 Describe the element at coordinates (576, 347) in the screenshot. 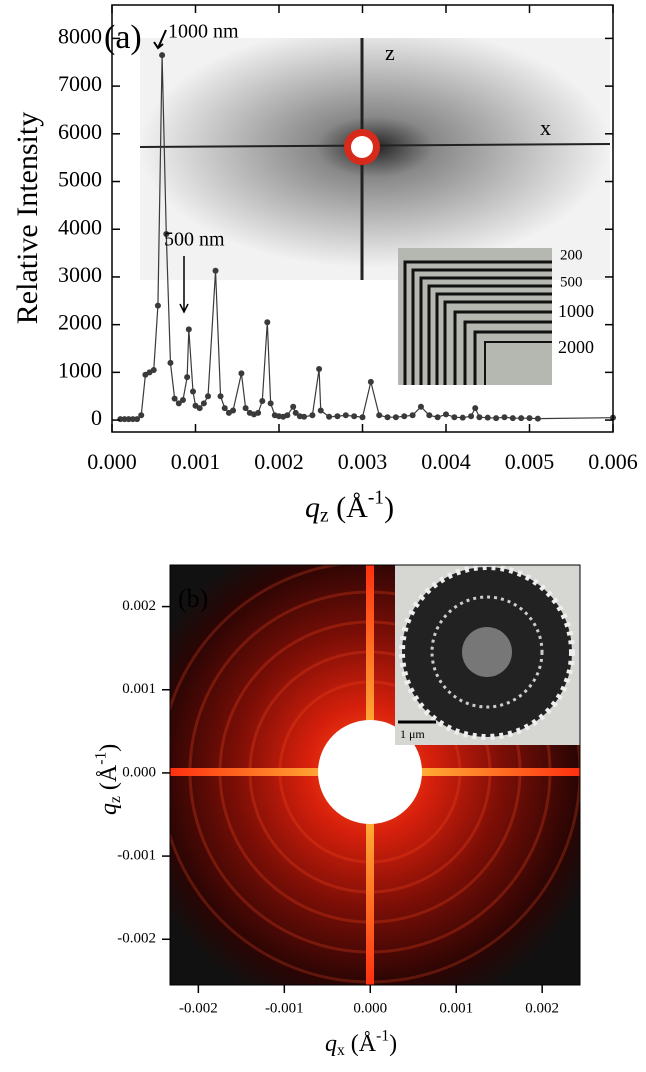

I see `annotation: 2000` at that location.